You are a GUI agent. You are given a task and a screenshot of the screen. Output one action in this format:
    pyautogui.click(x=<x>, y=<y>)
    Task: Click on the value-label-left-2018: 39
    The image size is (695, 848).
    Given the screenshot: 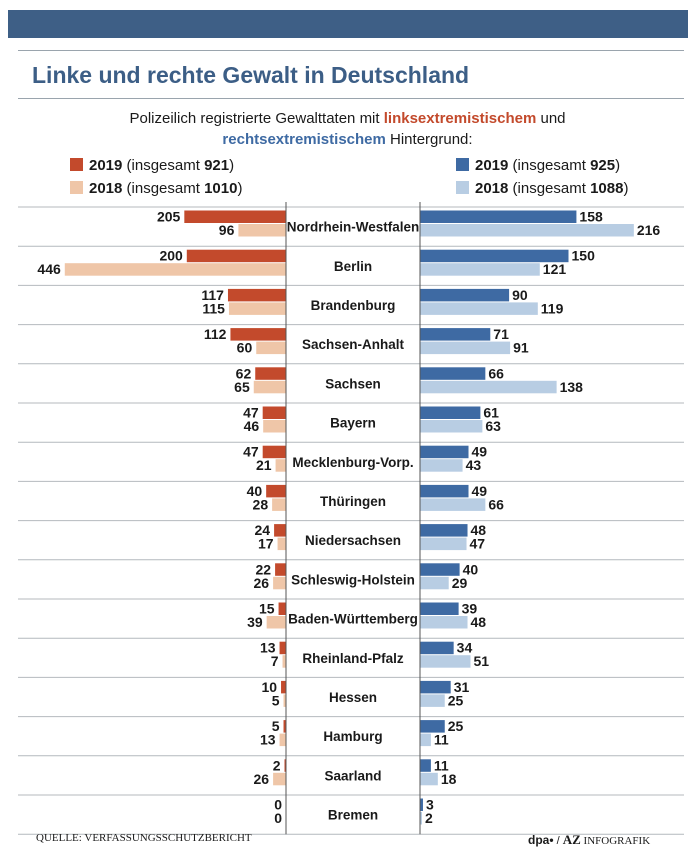 What is the action you would take?
    pyautogui.click(x=255, y=622)
    